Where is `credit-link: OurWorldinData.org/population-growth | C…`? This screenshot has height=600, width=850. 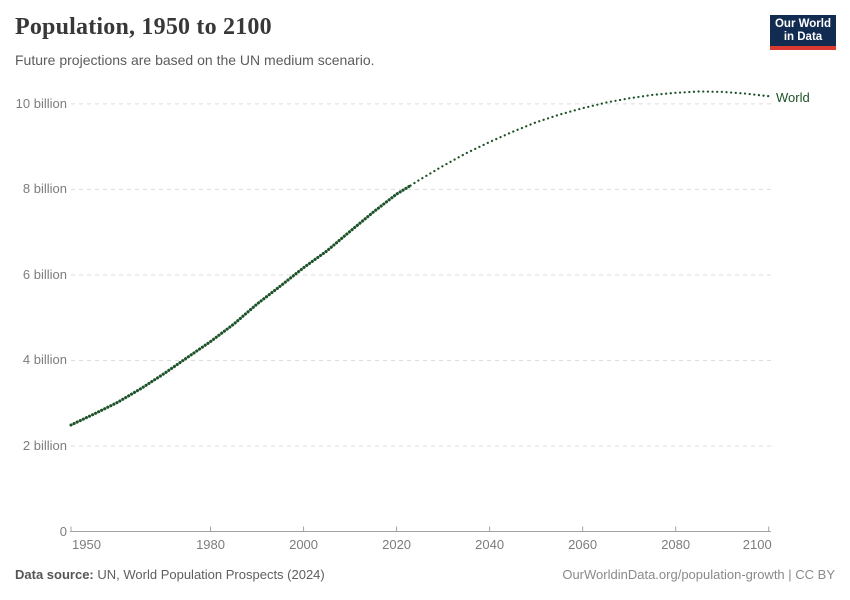
credit-link: OurWorldinData.org/population-growth | C… is located at coordinates (698, 574).